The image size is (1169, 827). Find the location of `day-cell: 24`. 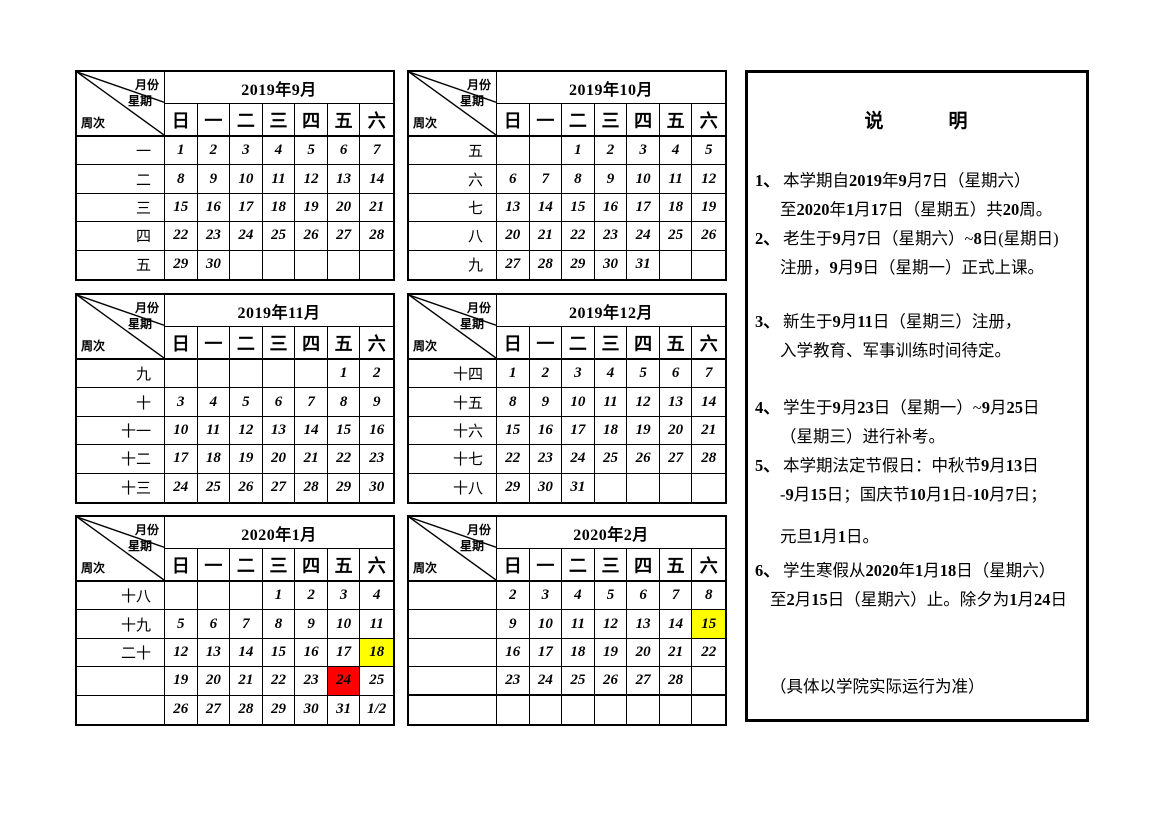

day-cell: 24 is located at coordinates (578, 459).